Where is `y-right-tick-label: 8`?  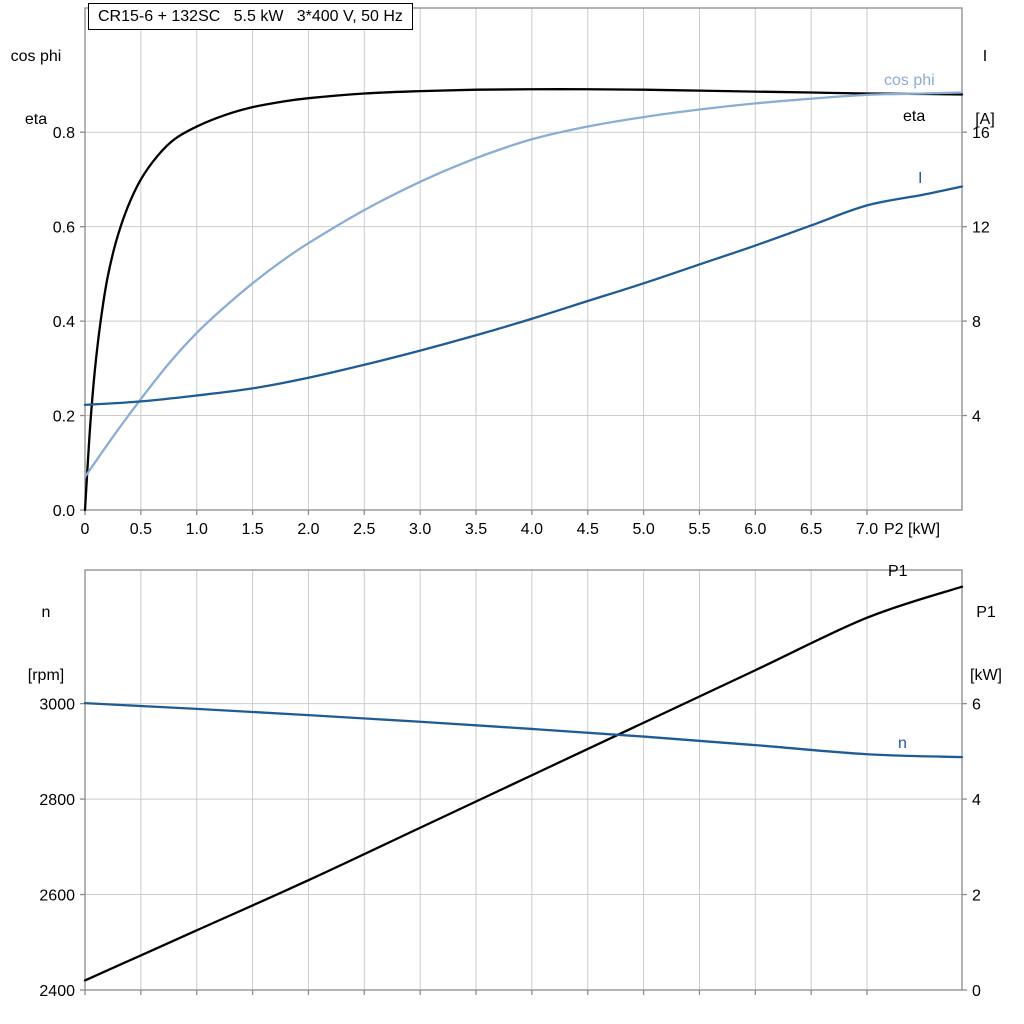
y-right-tick-label: 8 is located at coordinates (976, 322).